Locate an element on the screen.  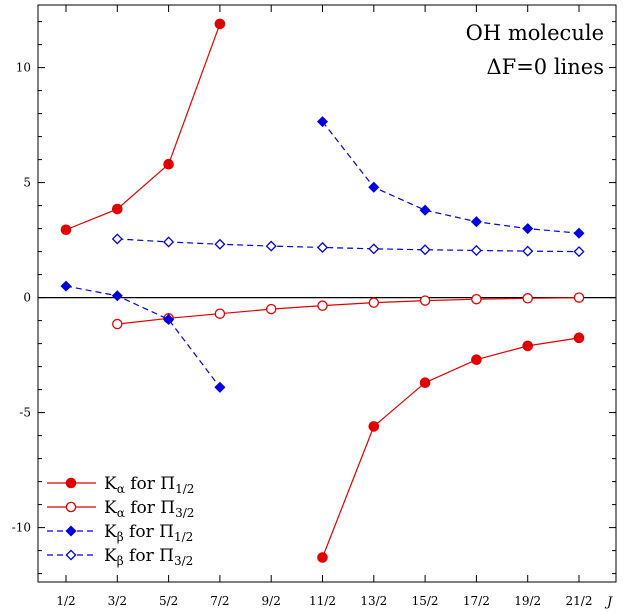
x-tick-label: 7/2 is located at coordinates (219, 601).